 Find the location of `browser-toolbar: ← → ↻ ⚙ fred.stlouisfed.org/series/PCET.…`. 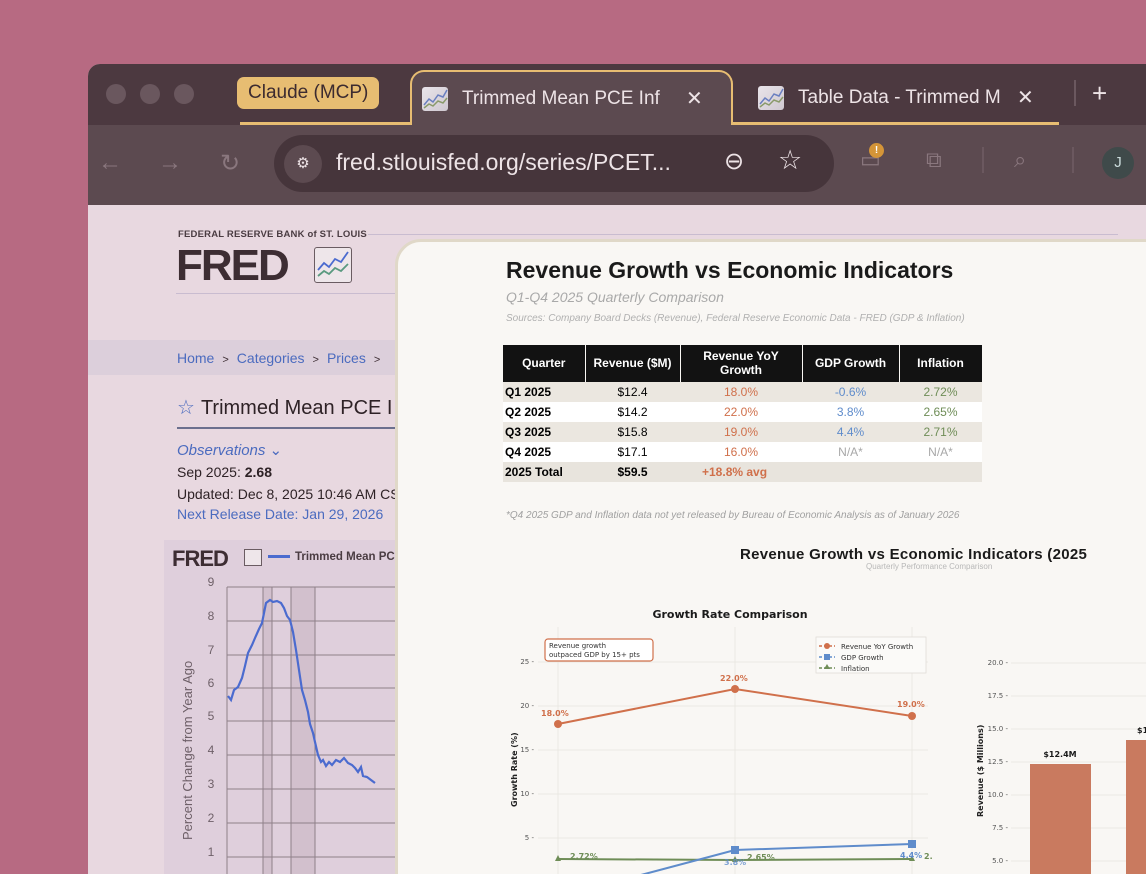

browser-toolbar: ← → ↻ ⚙ fred.stlouisfed.org/series/PCET.… is located at coordinates (617, 165).